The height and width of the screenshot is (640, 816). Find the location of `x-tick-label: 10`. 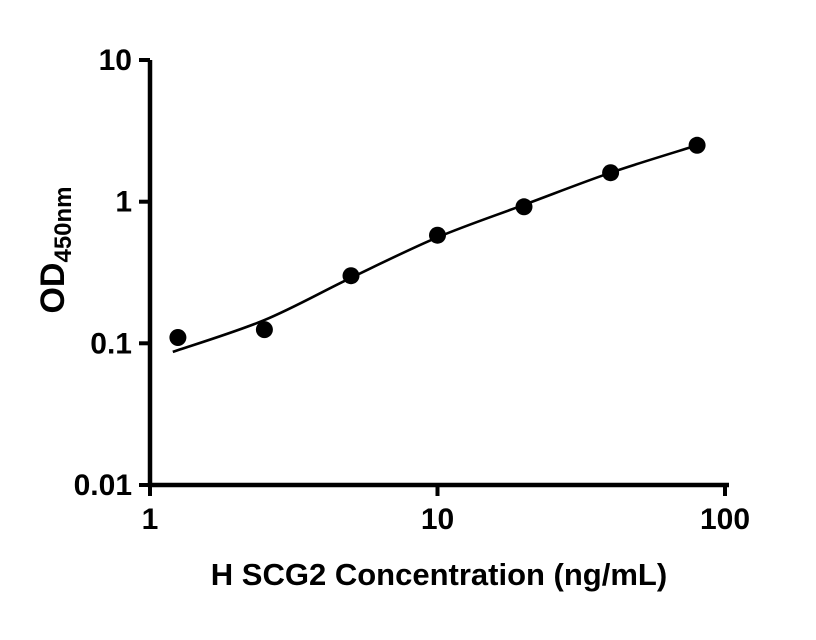

x-tick-label: 10 is located at coordinates (437, 519).